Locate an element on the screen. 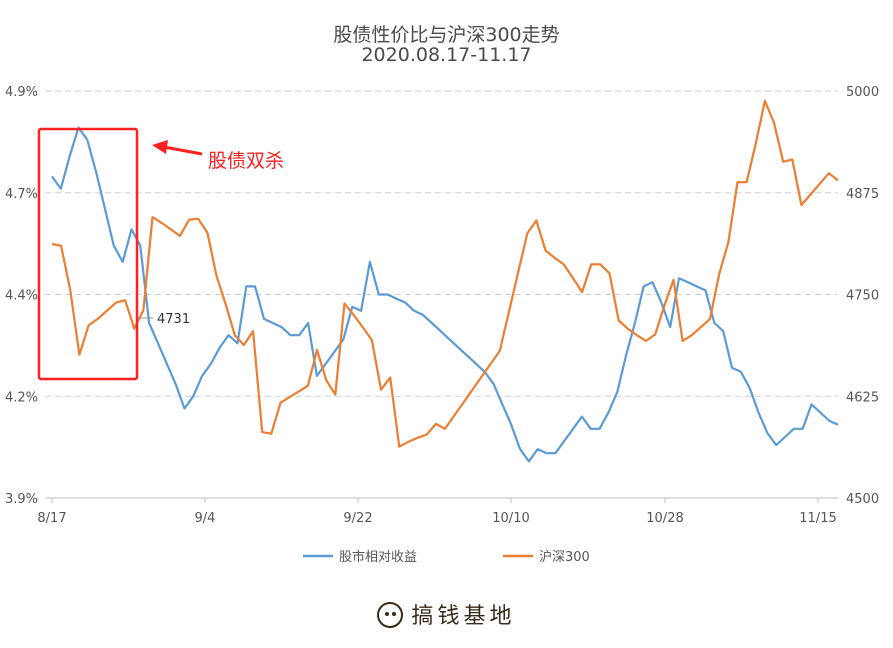 Image resolution: width=893 pixels, height=648 pixels. y-left-tick-label: 4.9% is located at coordinates (21, 92).